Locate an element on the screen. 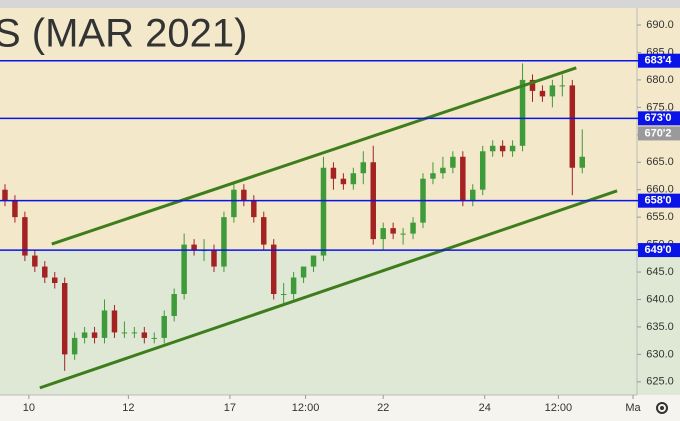 The height and width of the screenshot is (421, 680). x-axis-area is located at coordinates (340, 408).